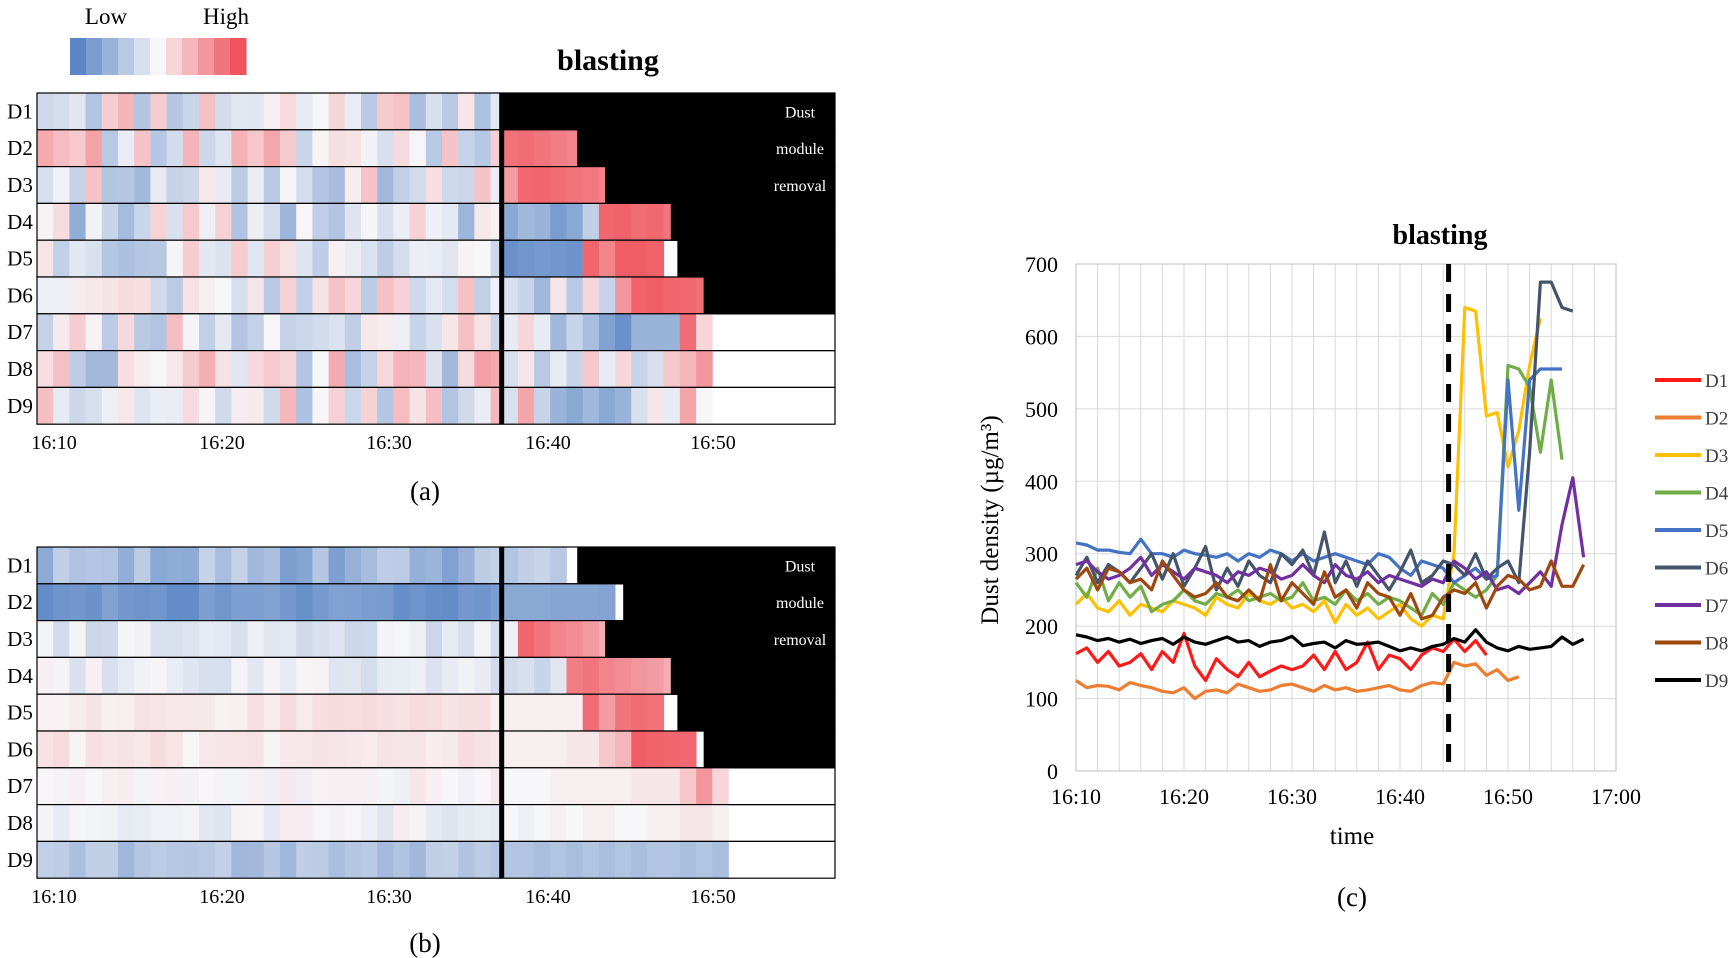 The image size is (1734, 958). I want to click on removal-text: module, so click(800, 149).